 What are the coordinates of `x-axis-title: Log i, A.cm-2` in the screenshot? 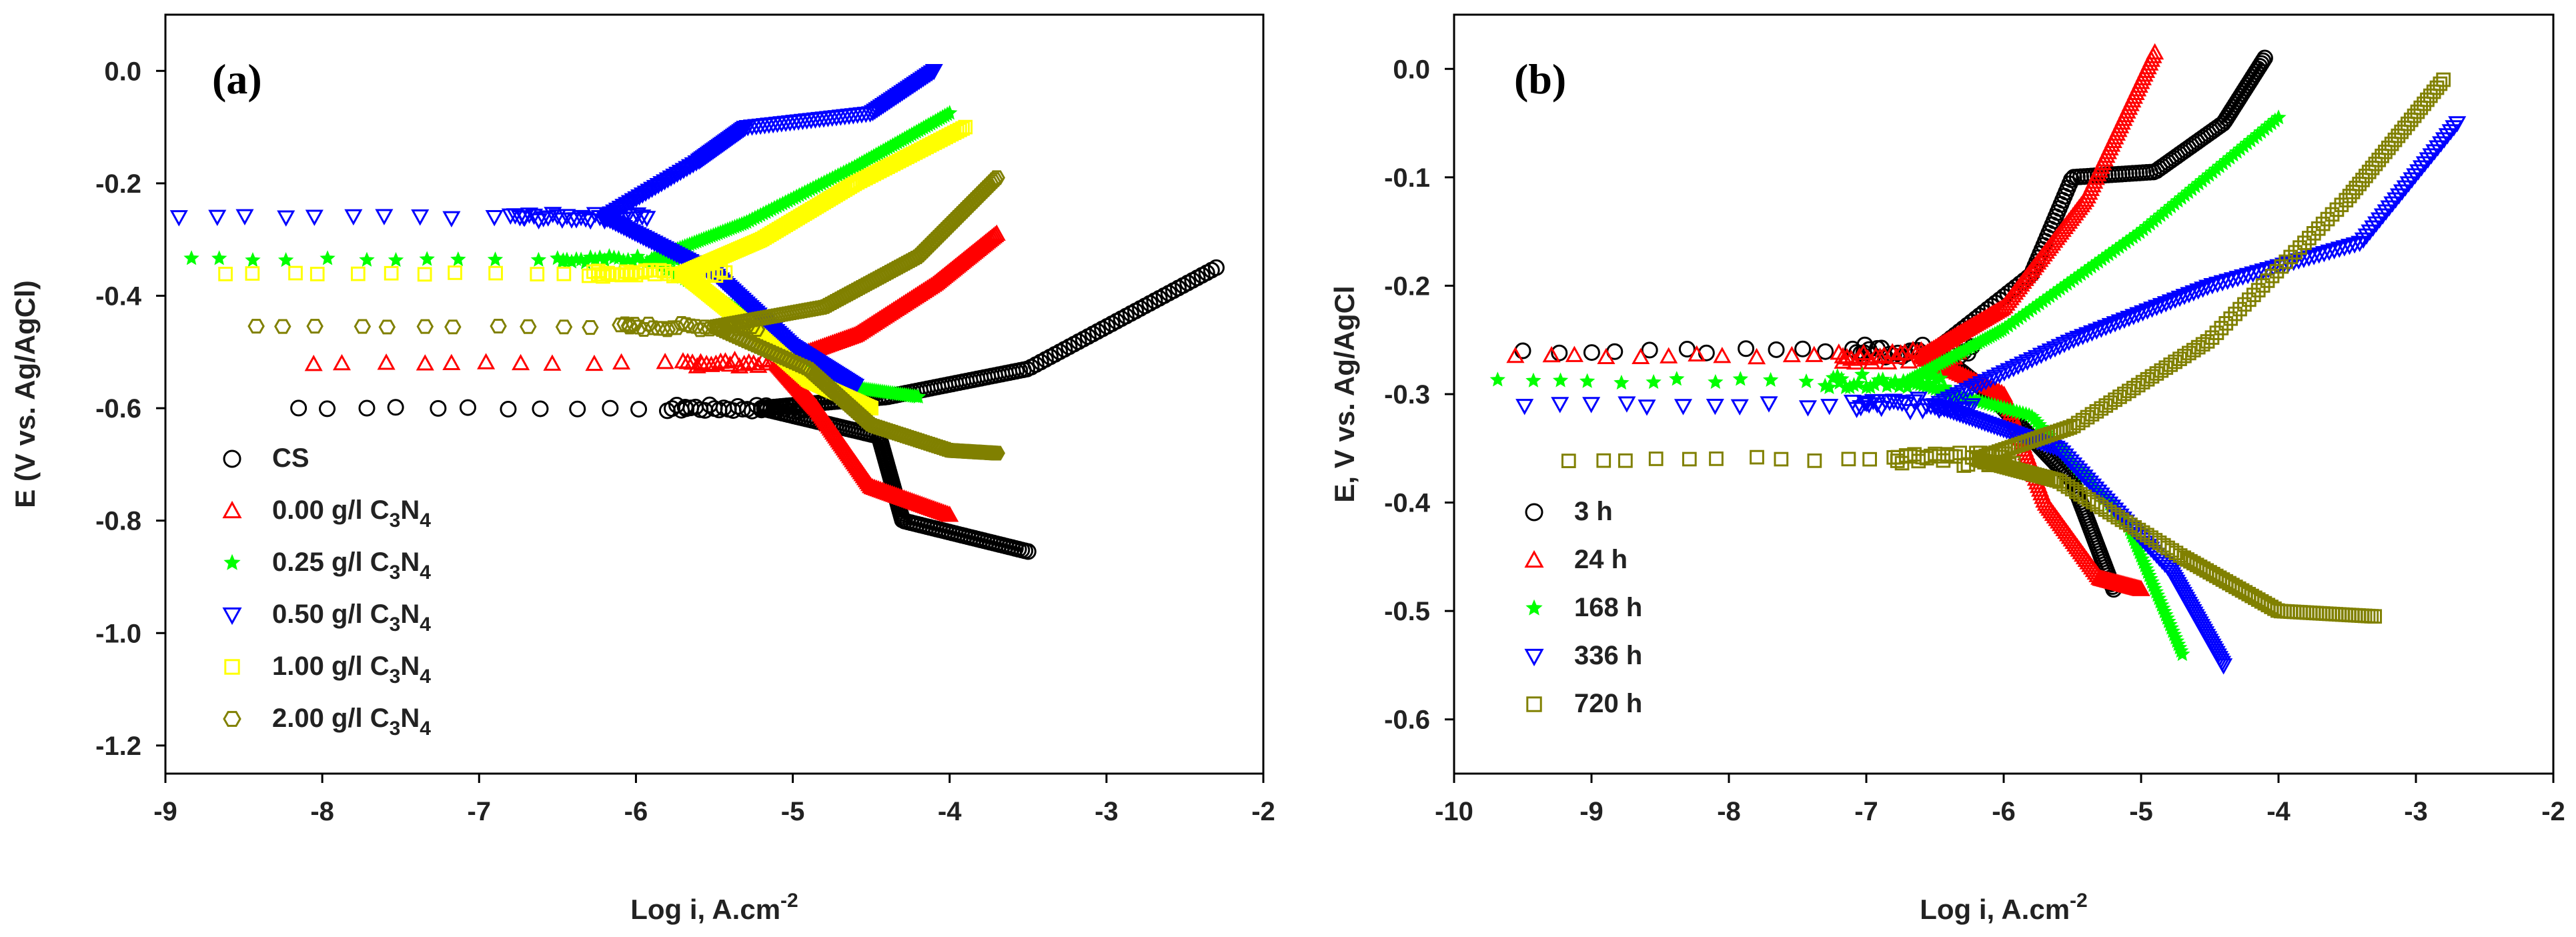 It's located at (714, 907).